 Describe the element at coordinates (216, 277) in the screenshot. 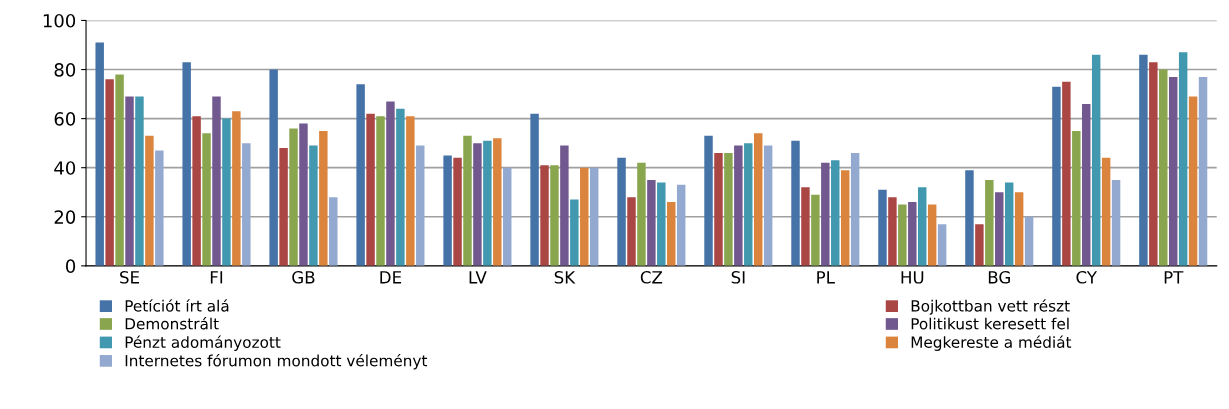

I see `x-tick-label: FI` at that location.